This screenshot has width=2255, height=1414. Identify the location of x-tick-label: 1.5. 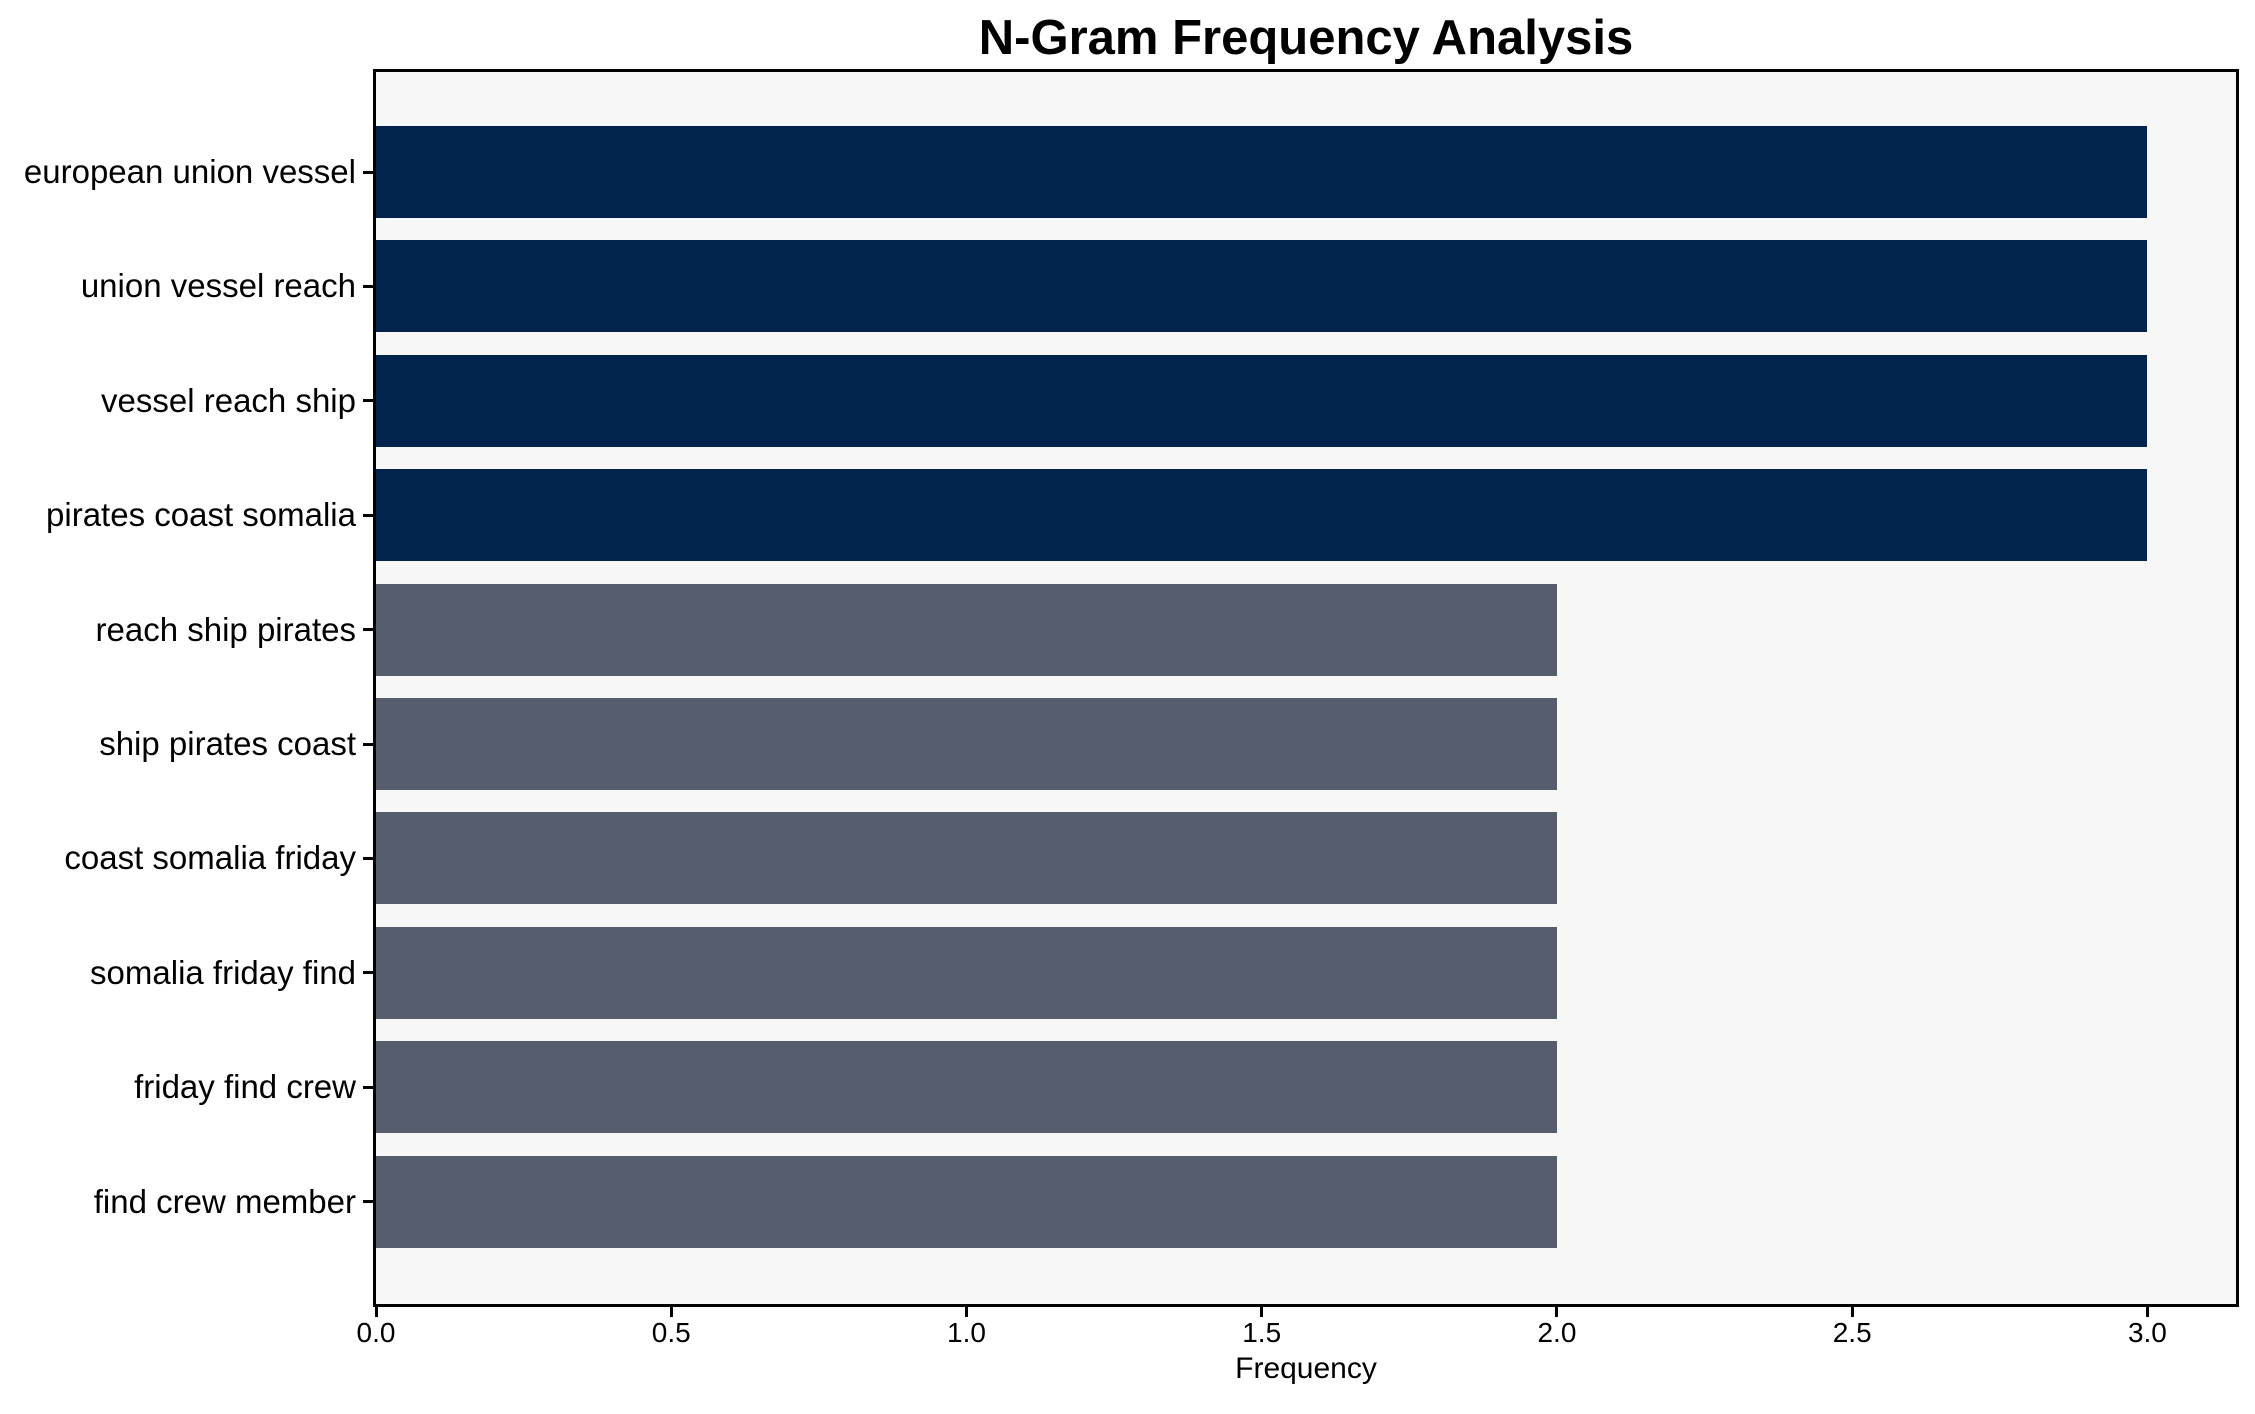
(1262, 1332).